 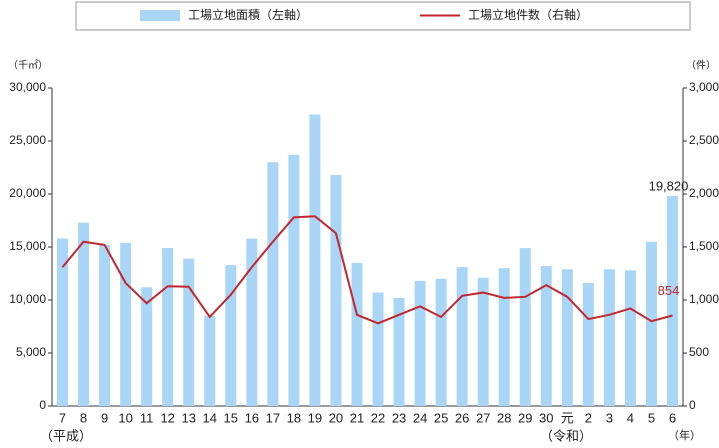 I want to click on y2-tick-label: 1,000, so click(x=704, y=299).